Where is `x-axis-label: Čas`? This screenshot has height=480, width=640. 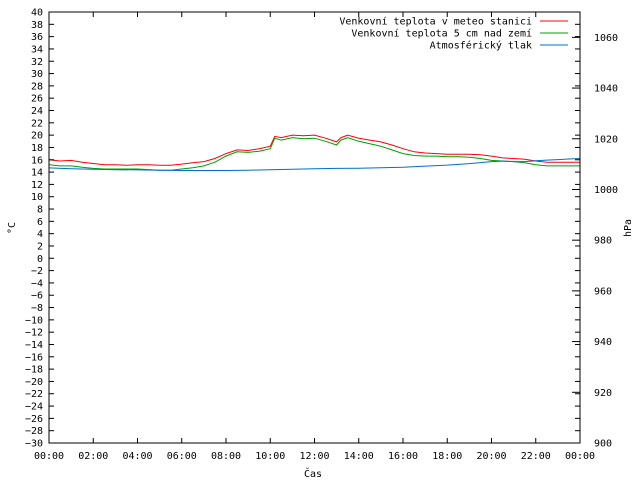
x-axis-label: Čas is located at coordinates (313, 473).